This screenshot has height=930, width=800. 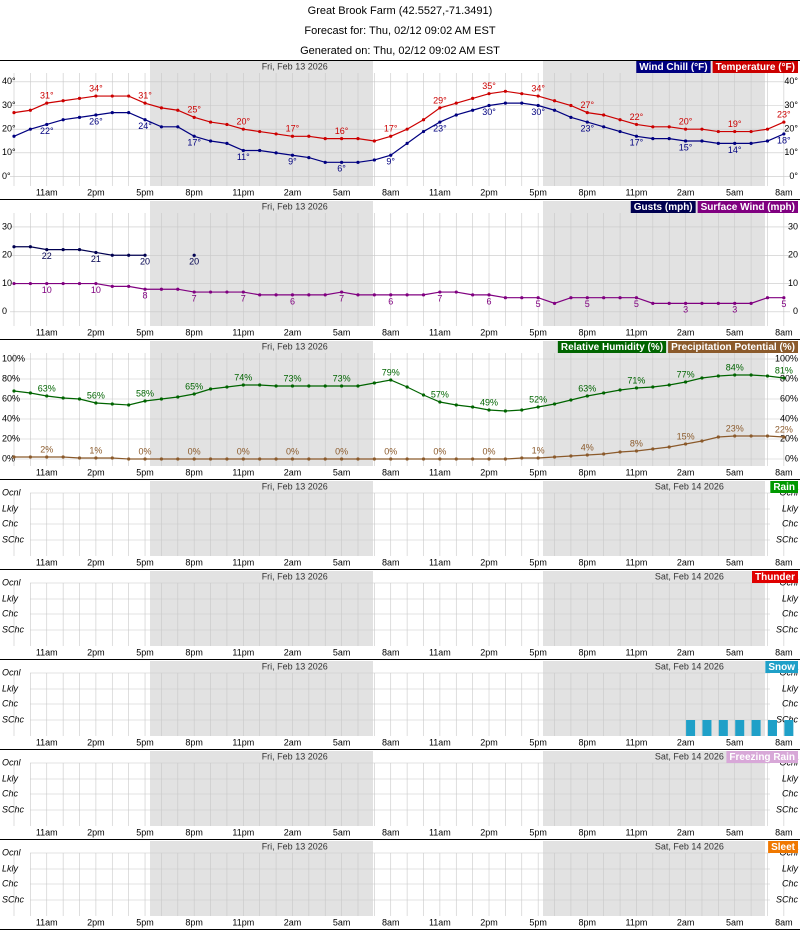 I want to click on legend-label: Precipitation Potential (%), so click(x=733, y=347).